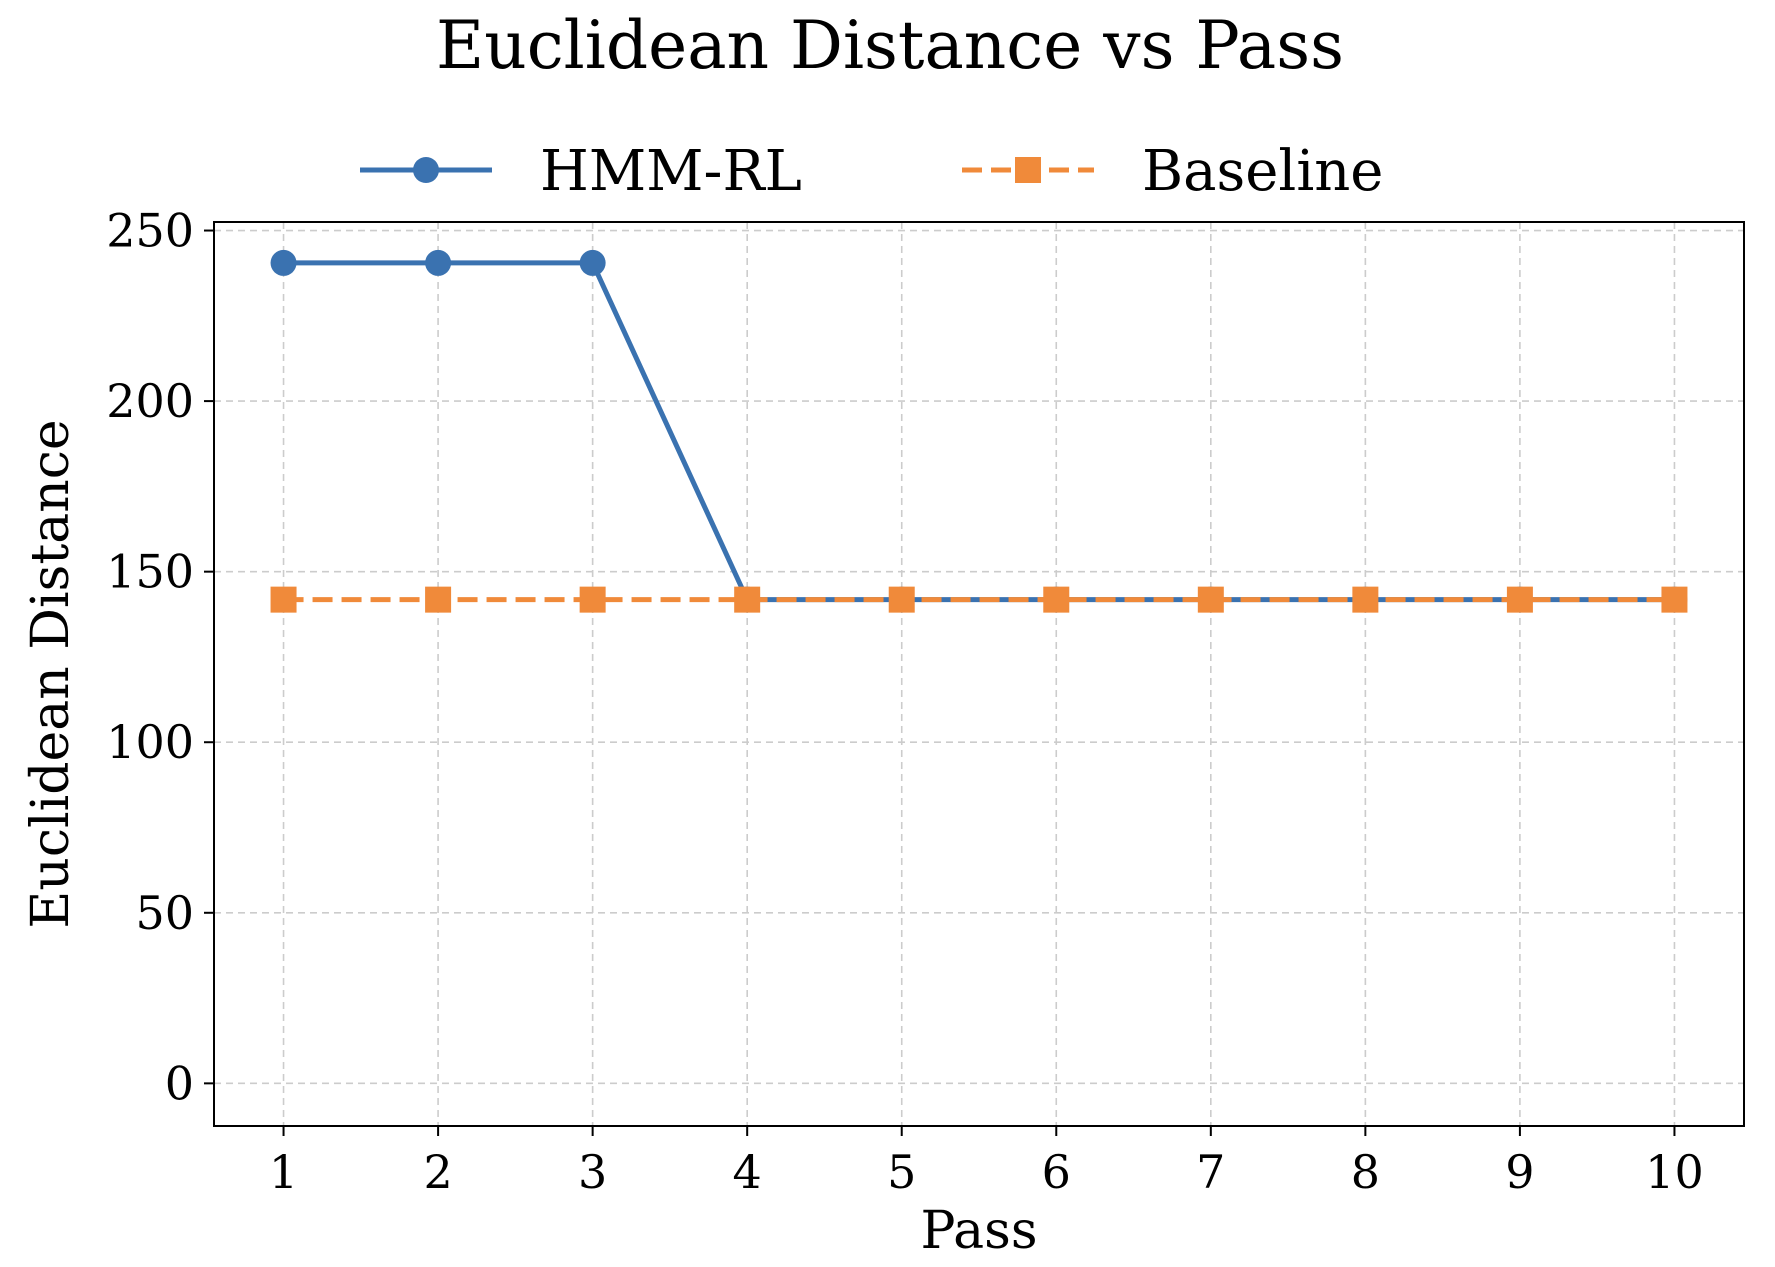 Image resolution: width=1775 pixels, height=1267 pixels. Describe the element at coordinates (901, 1172) in the screenshot. I see `x-tick-label: 5` at that location.